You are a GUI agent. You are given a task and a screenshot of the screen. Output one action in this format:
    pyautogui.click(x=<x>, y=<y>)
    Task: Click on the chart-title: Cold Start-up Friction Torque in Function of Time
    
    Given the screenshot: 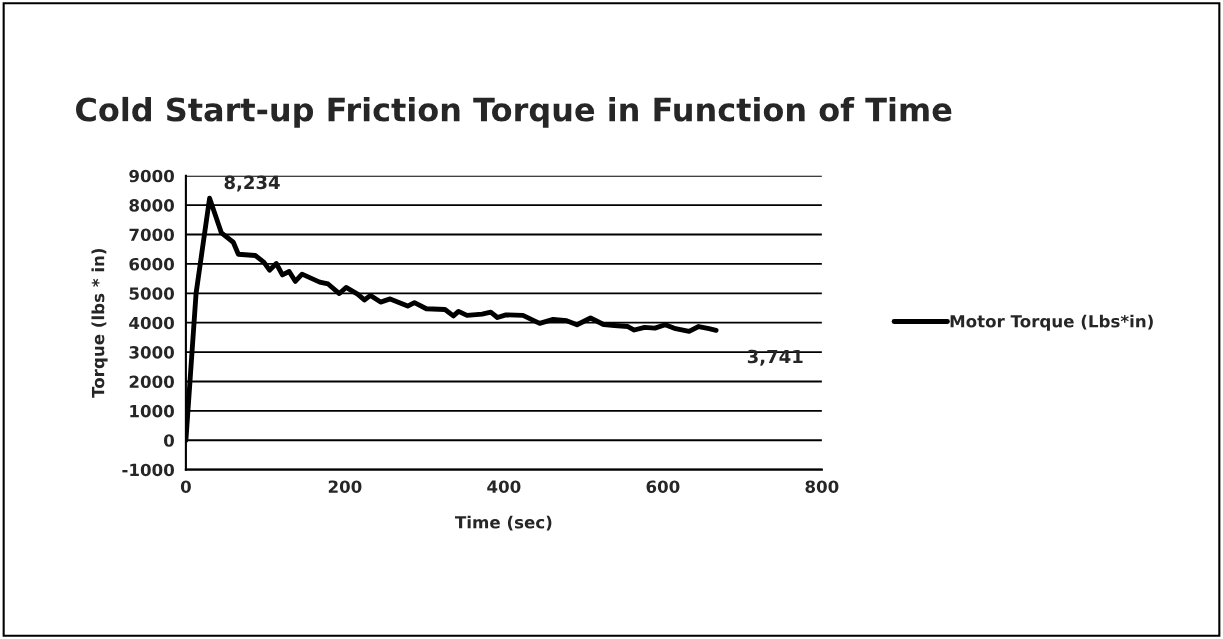 What is the action you would take?
    pyautogui.click(x=514, y=112)
    